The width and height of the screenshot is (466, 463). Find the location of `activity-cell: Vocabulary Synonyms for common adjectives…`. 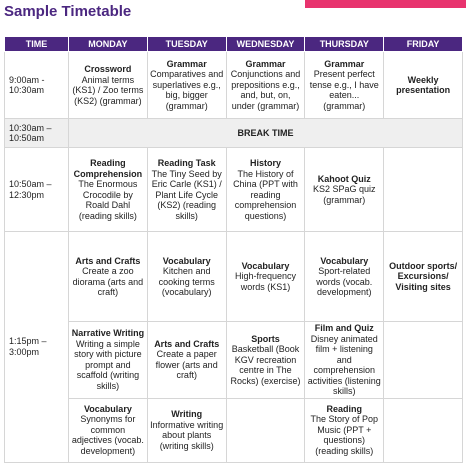

activity-cell: Vocabulary Synonyms for common adjectives… is located at coordinates (108, 430).